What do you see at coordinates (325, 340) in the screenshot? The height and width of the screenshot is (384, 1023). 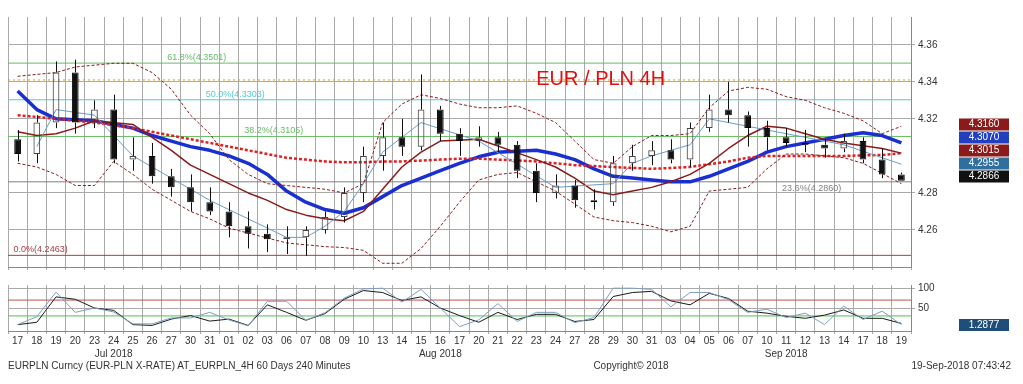 I see `x-tick-label: 08` at bounding box center [325, 340].